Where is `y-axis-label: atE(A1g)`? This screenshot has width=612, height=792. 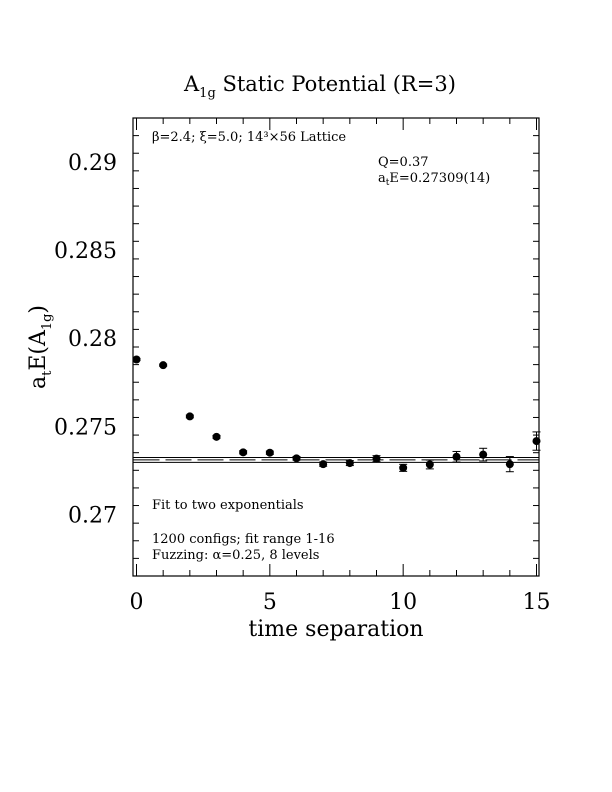 y-axis-label: atE(A1g) is located at coordinates (40, 347).